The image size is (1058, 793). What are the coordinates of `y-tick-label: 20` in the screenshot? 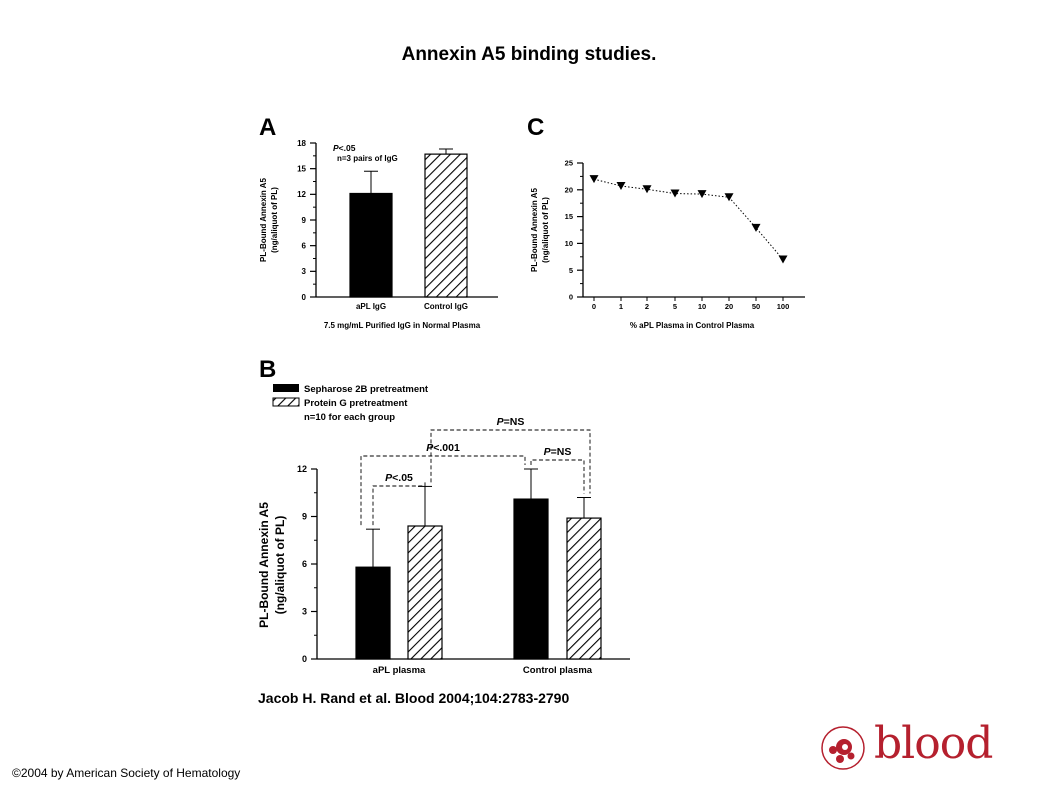 It's located at (569, 189).